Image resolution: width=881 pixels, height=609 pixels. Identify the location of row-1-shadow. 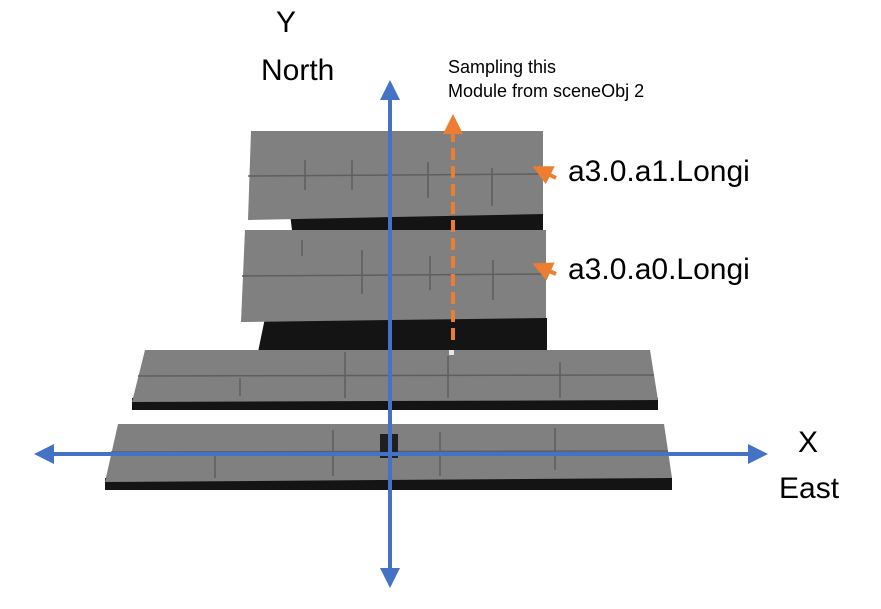
(416, 222).